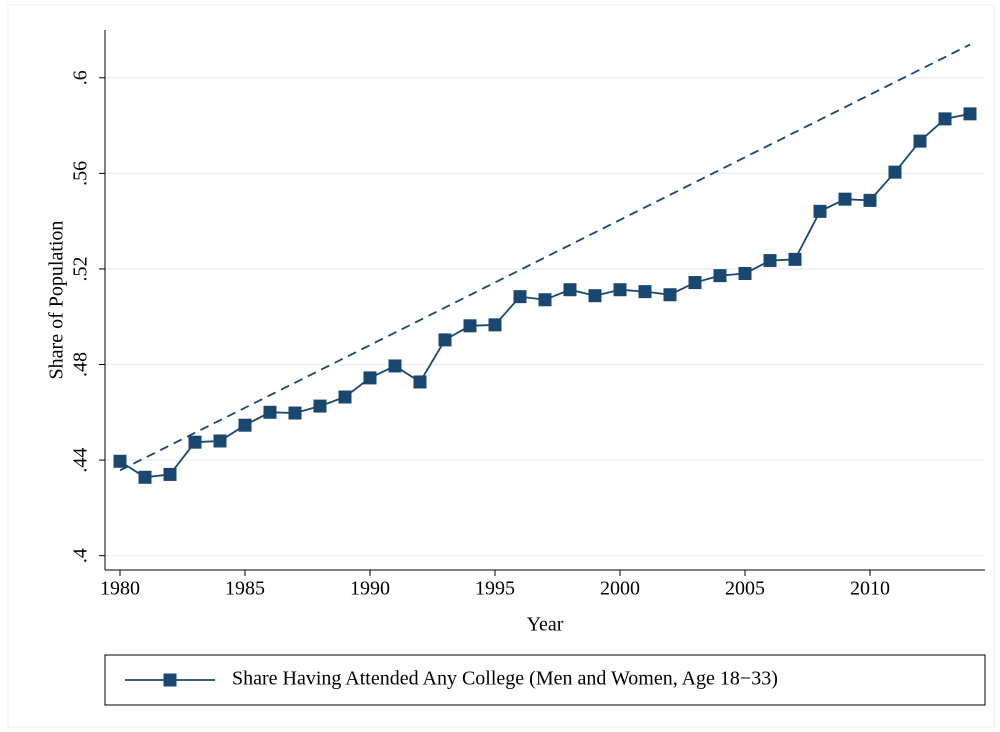 The width and height of the screenshot is (1000, 732). What do you see at coordinates (120, 589) in the screenshot?
I see `x-tick-label: 1980` at bounding box center [120, 589].